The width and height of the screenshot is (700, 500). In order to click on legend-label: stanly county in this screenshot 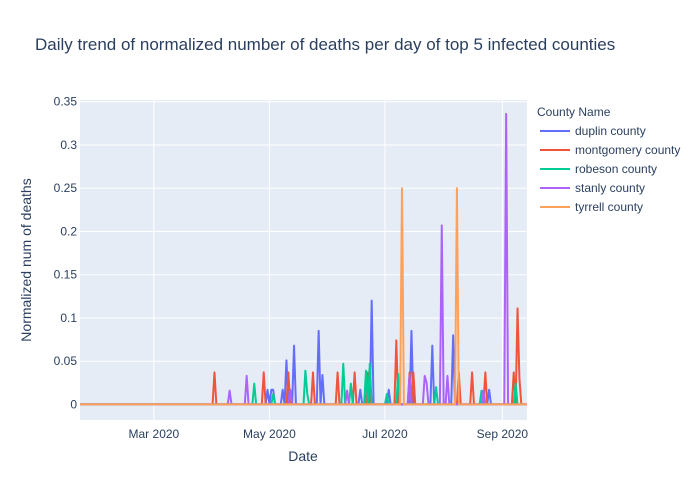, I will do `click(610, 188)`.